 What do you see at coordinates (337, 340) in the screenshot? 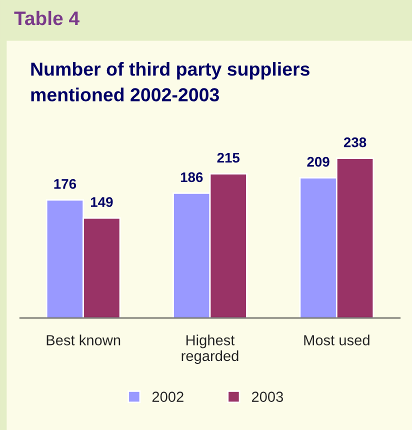
I see `x-tick-label: Most used` at bounding box center [337, 340].